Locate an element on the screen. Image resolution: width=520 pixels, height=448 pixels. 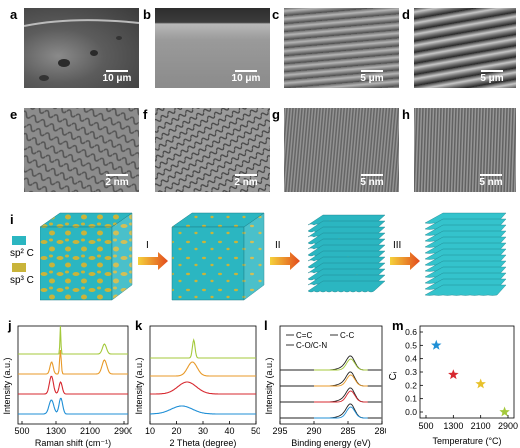
xlabel-j: Raman shift (cm⁻¹) is located at coordinates (73, 443).